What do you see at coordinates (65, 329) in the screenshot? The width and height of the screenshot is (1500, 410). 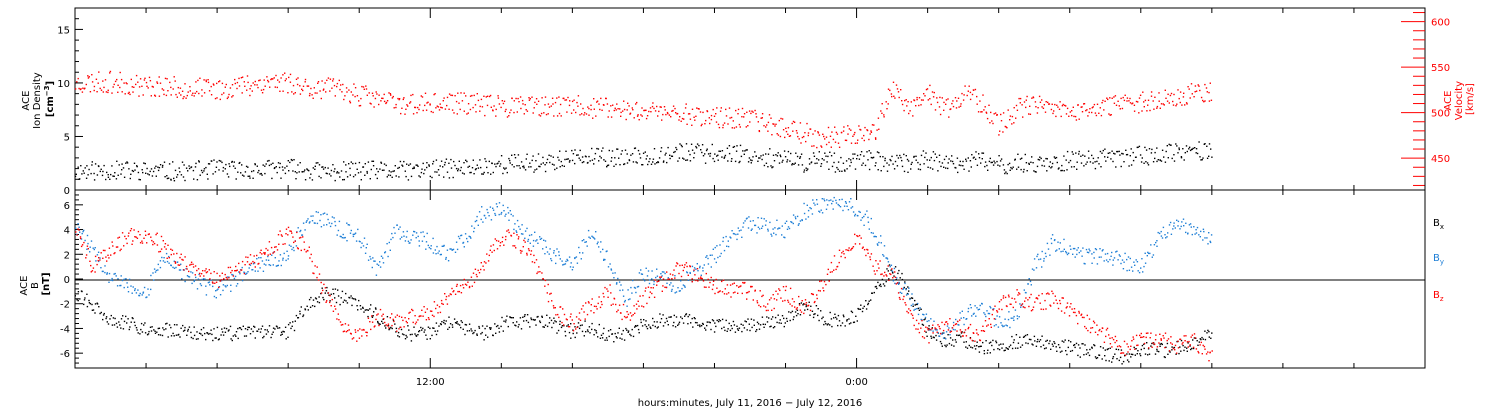 I see `b-axis-tick-label: -4` at bounding box center [65, 329].